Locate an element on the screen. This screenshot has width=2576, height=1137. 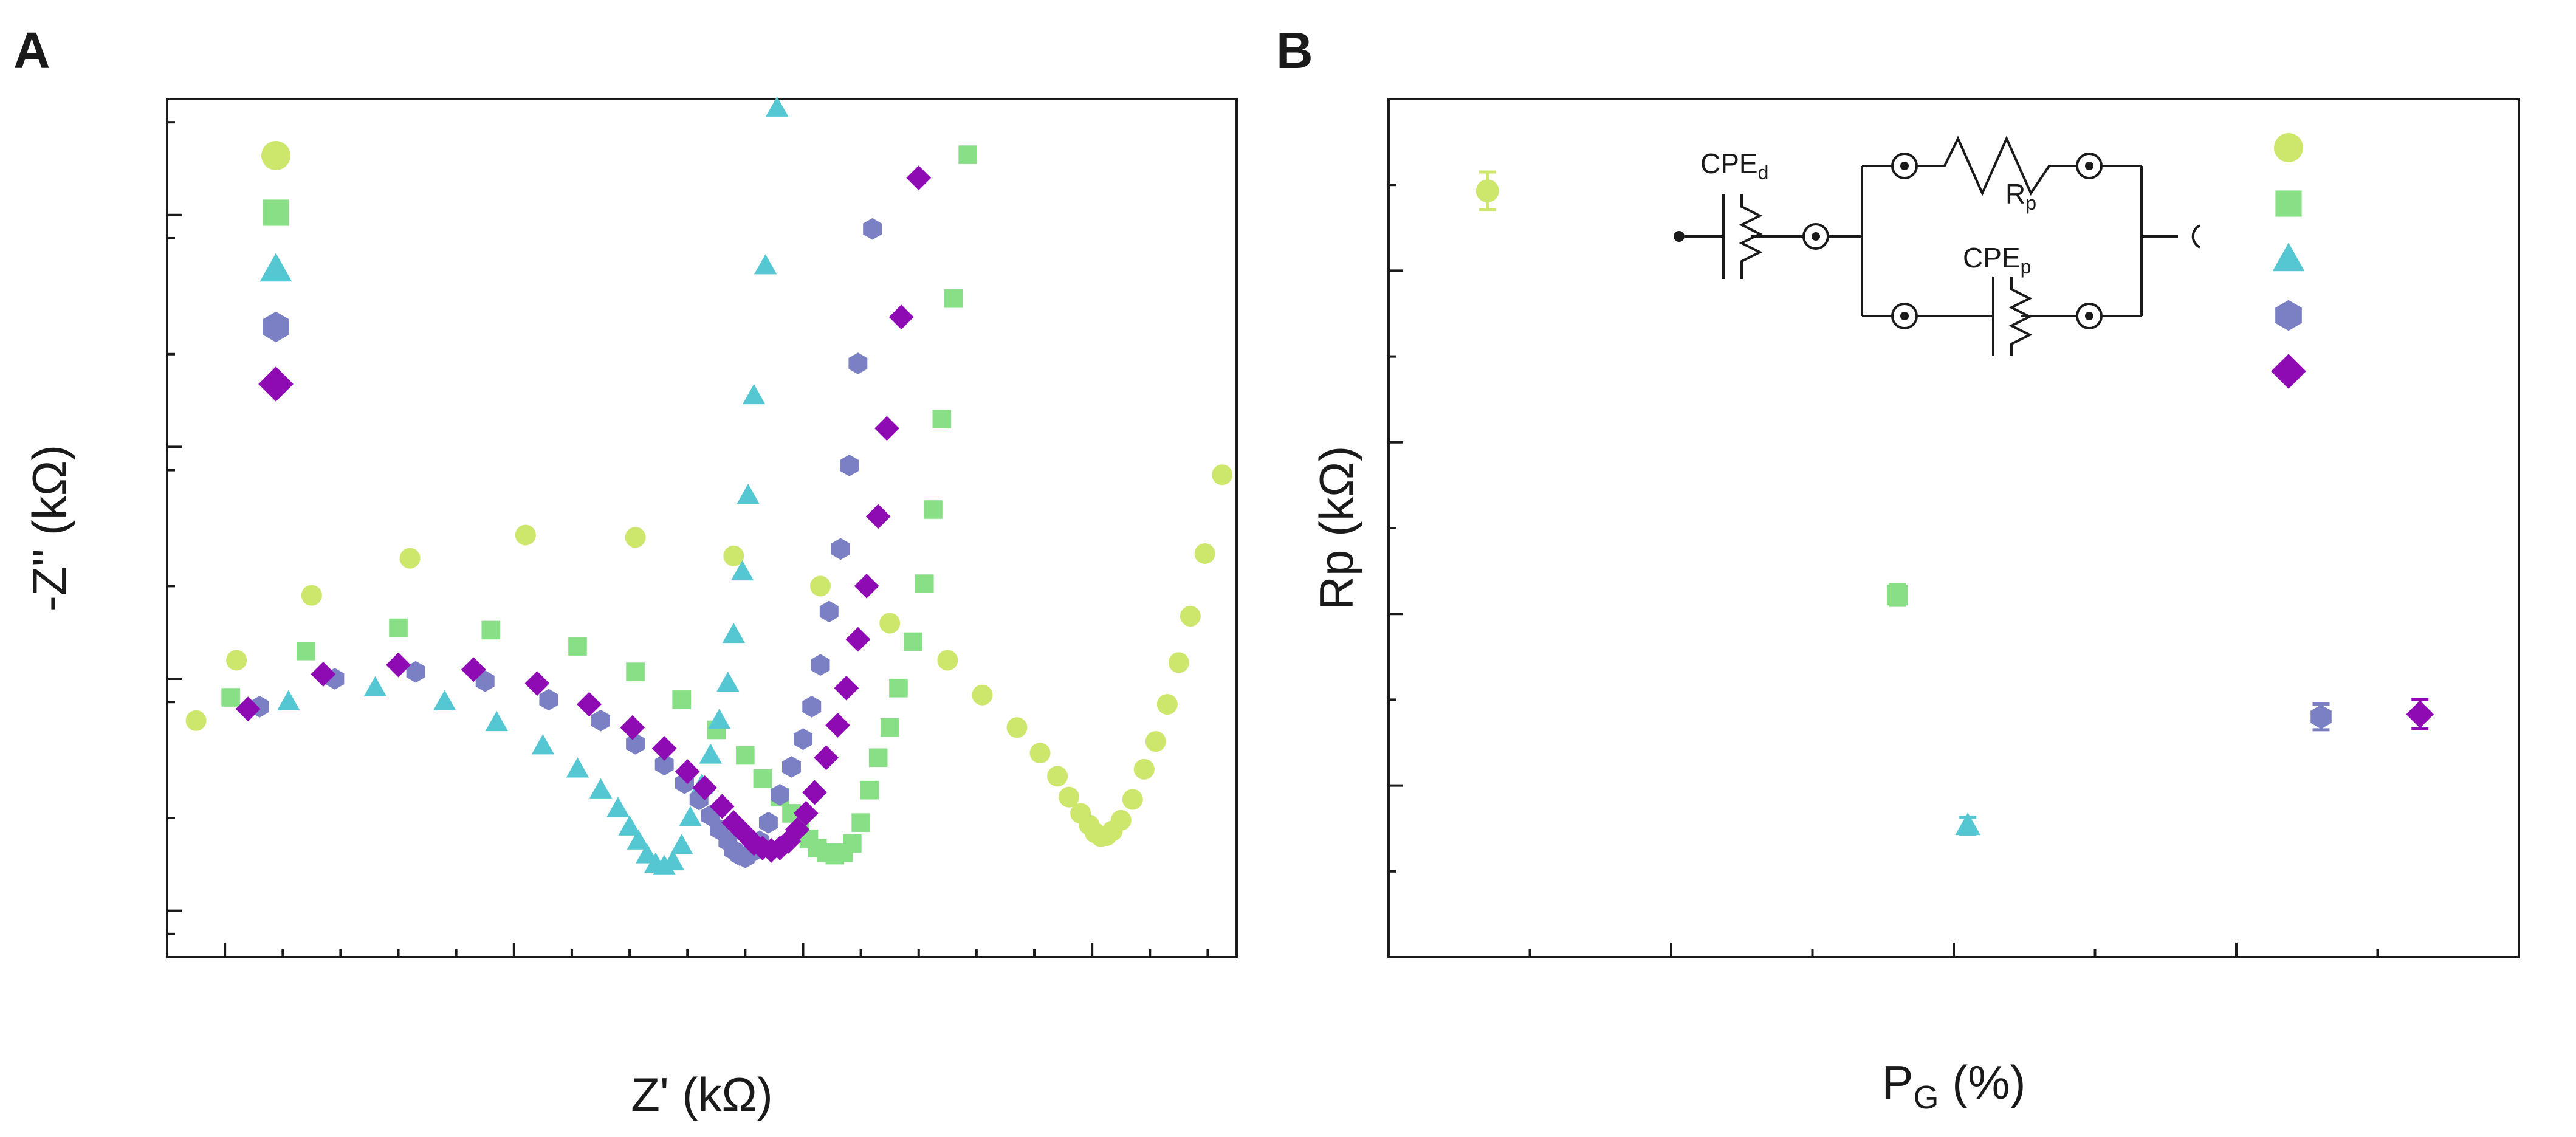
panel-a-legend is located at coordinates (276, 271).